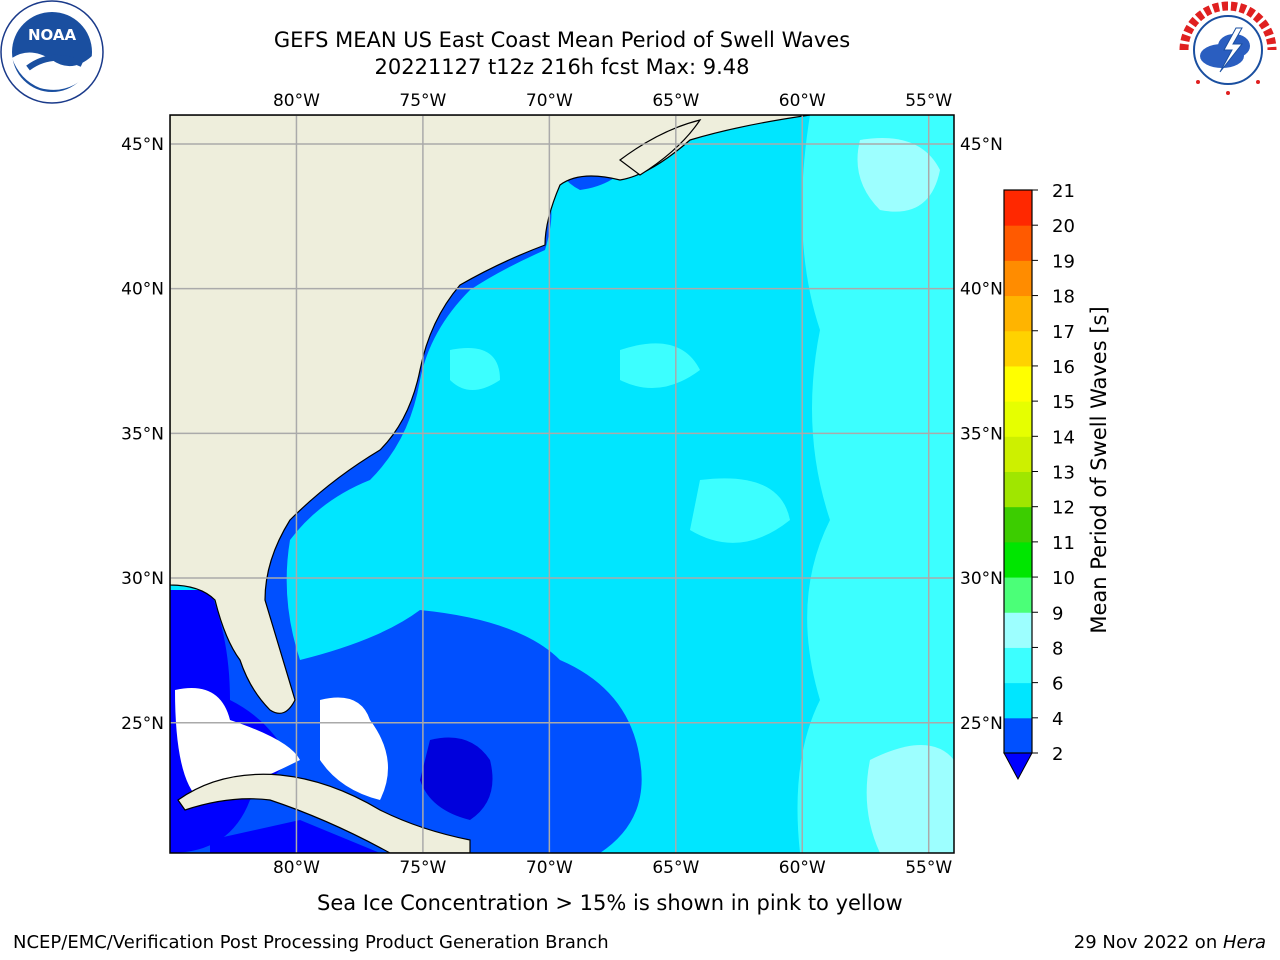  Describe the element at coordinates (1148, 942) in the screenshot. I see `date-text: 29 Nov 2022 on` at that location.